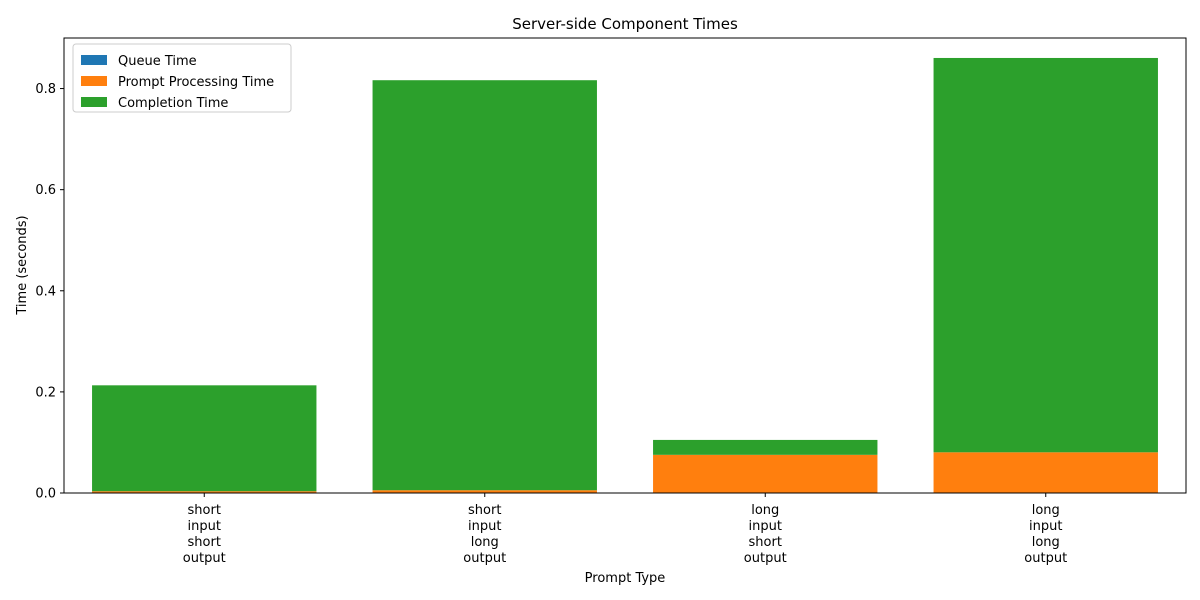  Describe the element at coordinates (484, 534) in the screenshot. I see `x-tick-label: short input long output` at that location.